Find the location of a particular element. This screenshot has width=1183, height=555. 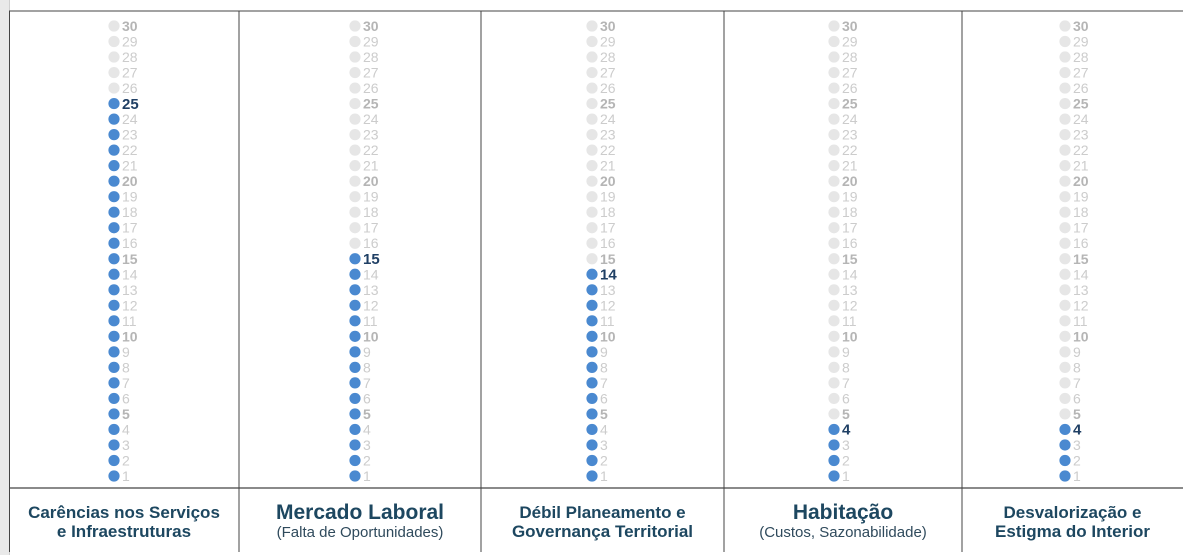

tick-label: 21 is located at coordinates (608, 166).